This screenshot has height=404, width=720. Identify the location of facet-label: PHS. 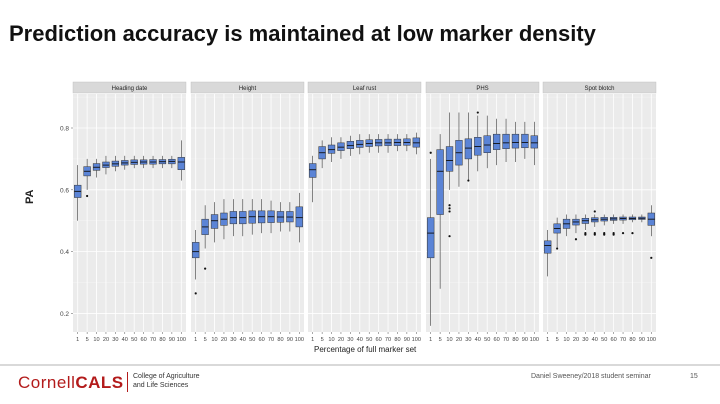
(482, 89).